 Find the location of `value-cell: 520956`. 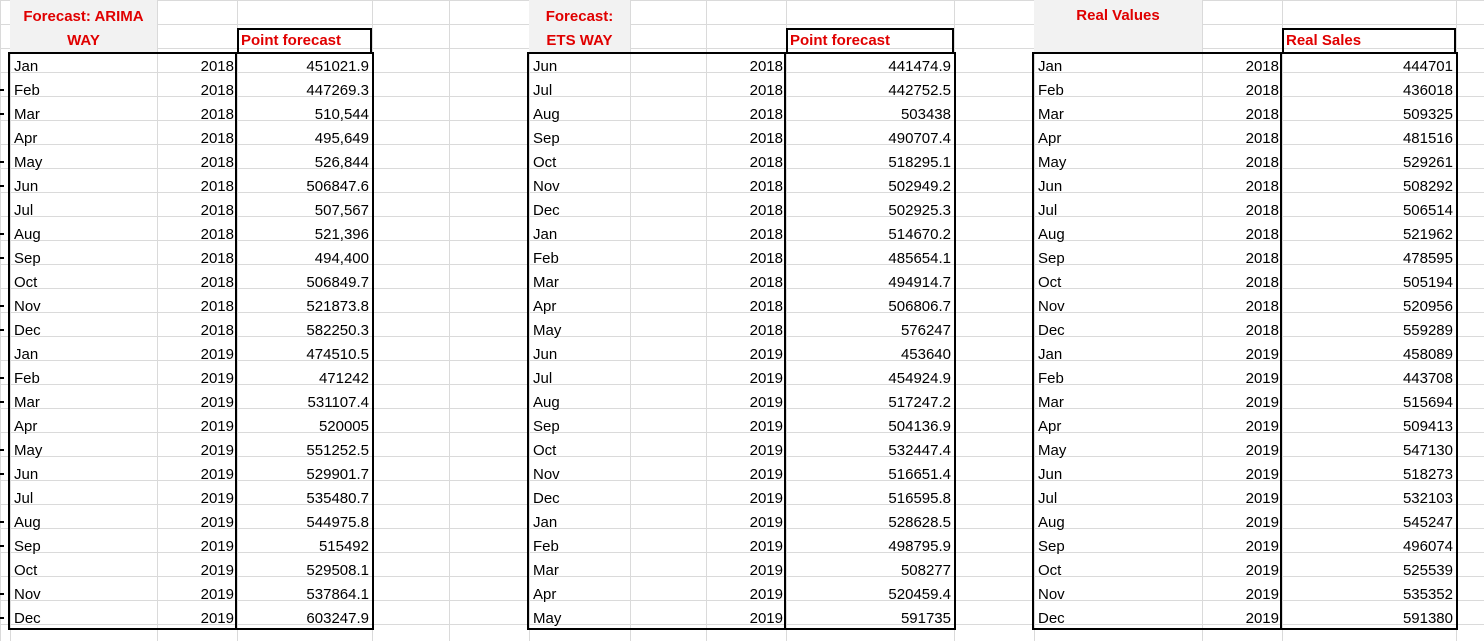

value-cell: 520956 is located at coordinates (1427, 306).